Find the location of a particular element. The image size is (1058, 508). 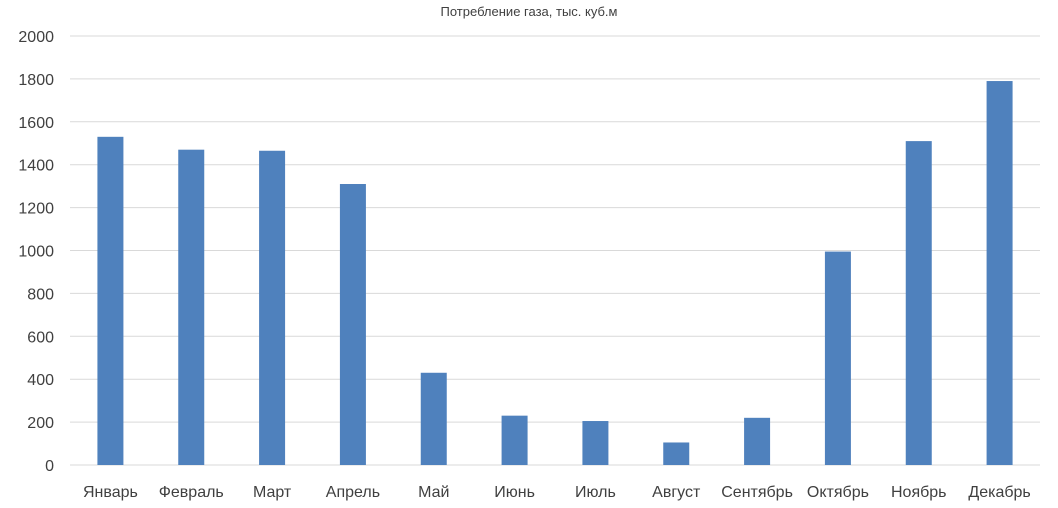

x-tick-label: Ноябрь is located at coordinates (919, 492).